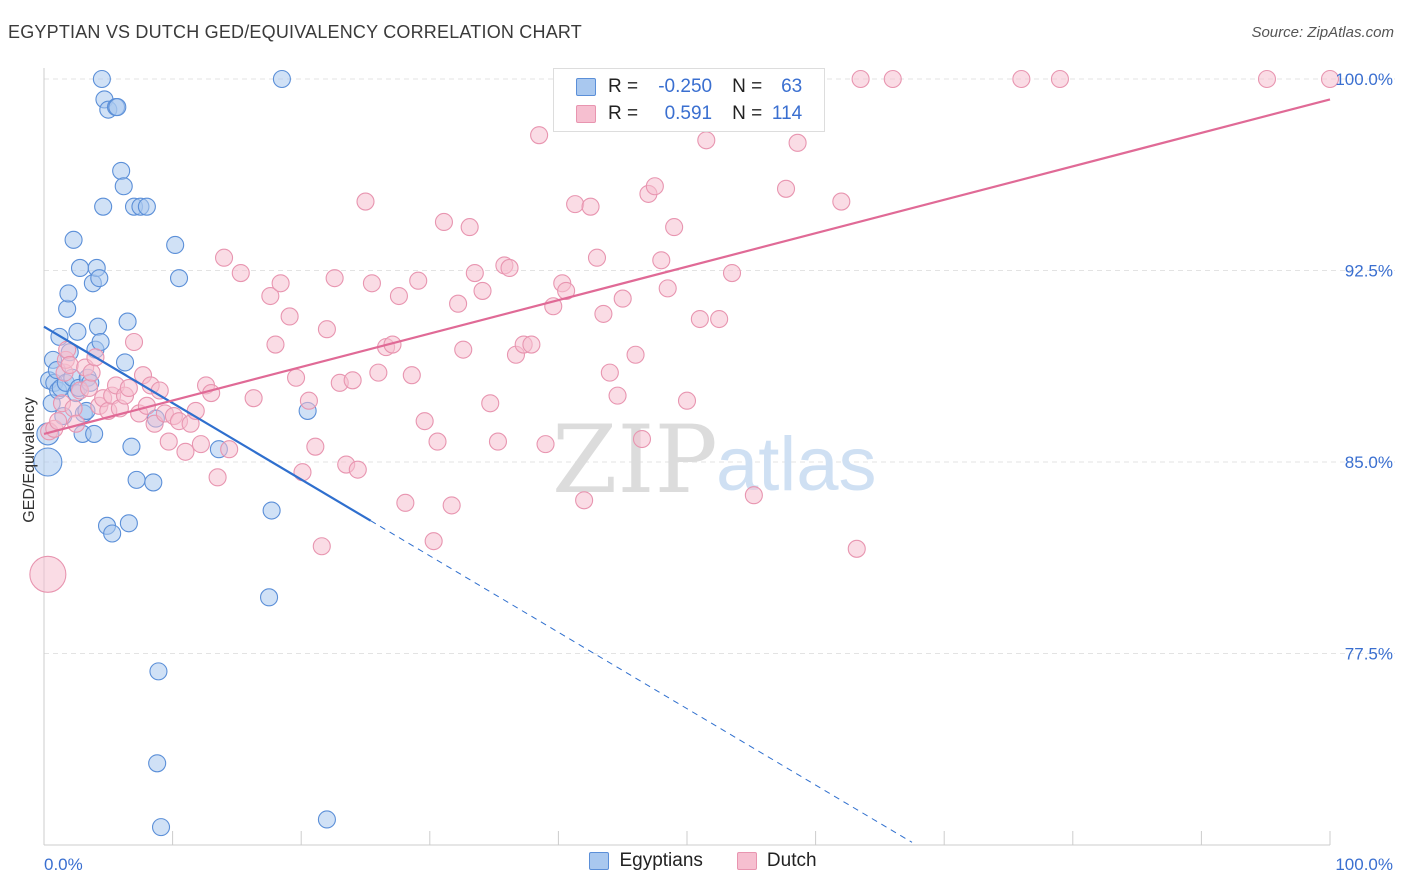 This screenshot has height=892, width=1406. I want to click on legend: Egyptians Dutch, so click(703, 861).